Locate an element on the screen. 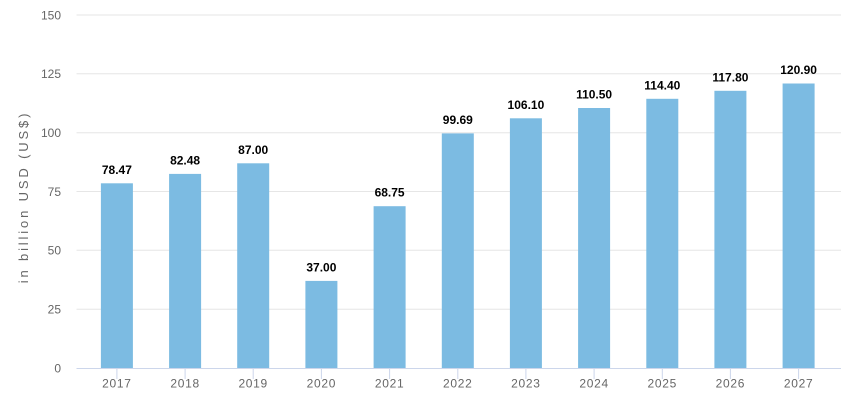  svg-text: 125 is located at coordinates (51, 74).